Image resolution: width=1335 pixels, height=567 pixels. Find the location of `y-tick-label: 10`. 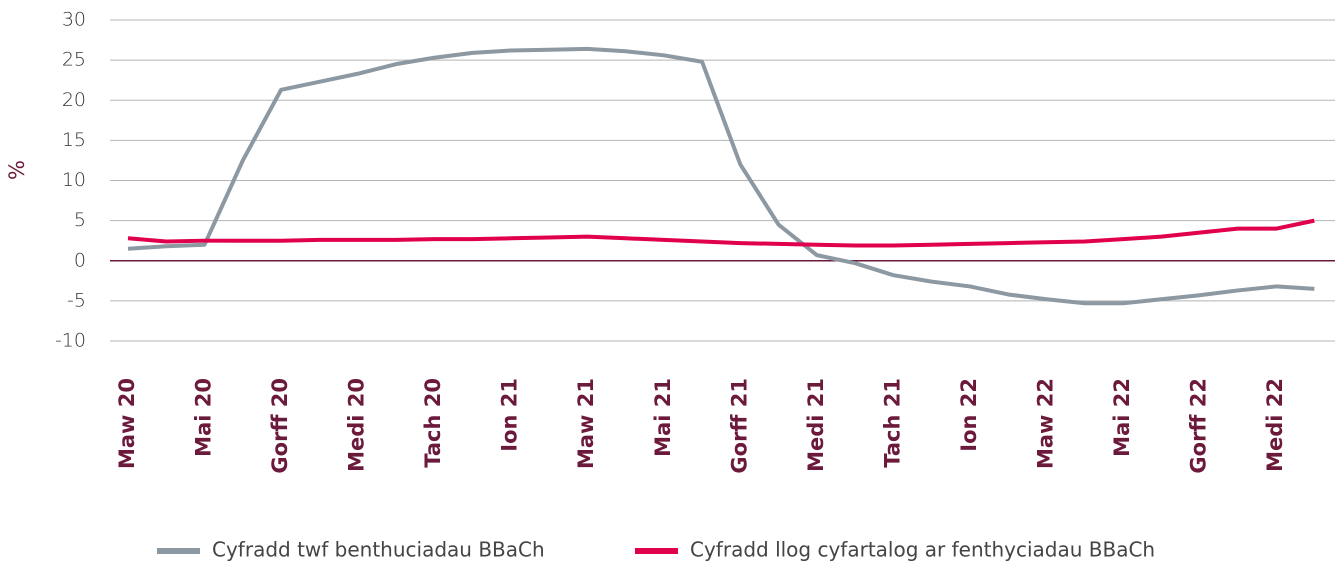

y-tick-label: 10 is located at coordinates (74, 180).